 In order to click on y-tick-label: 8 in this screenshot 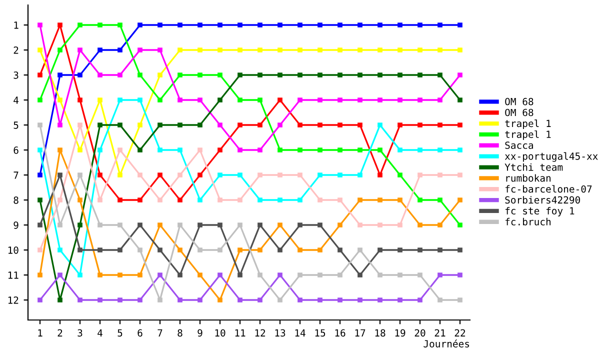, I will do `click(16, 200)`.